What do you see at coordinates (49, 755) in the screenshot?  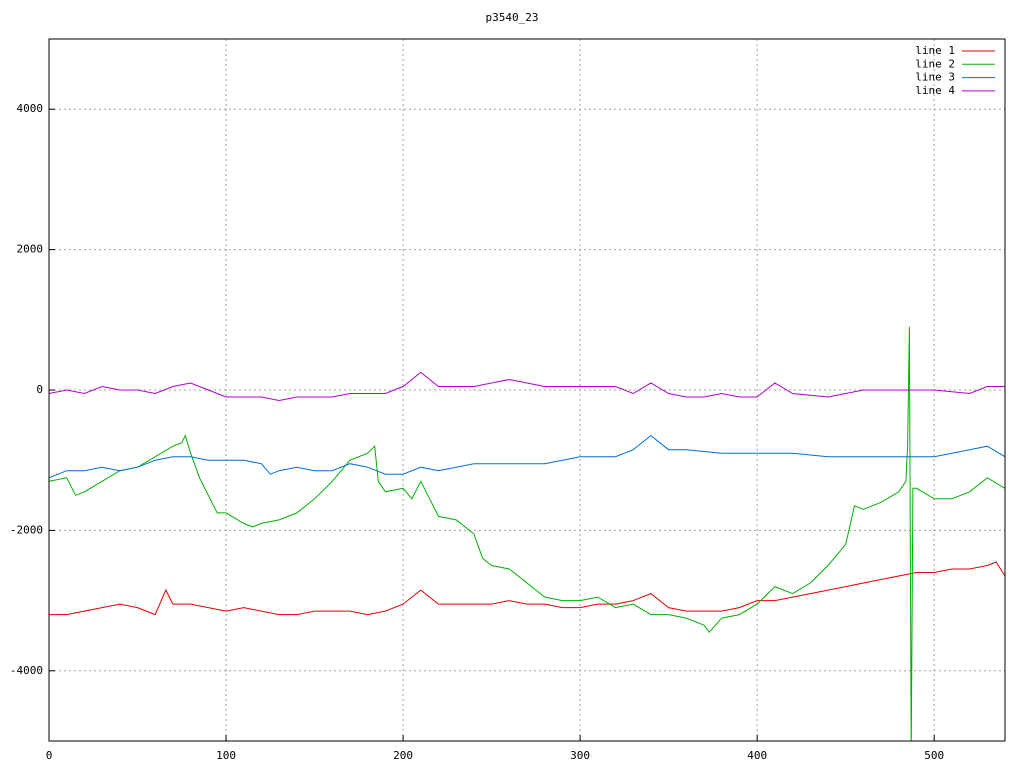 I see `x-tick-label: 0` at bounding box center [49, 755].